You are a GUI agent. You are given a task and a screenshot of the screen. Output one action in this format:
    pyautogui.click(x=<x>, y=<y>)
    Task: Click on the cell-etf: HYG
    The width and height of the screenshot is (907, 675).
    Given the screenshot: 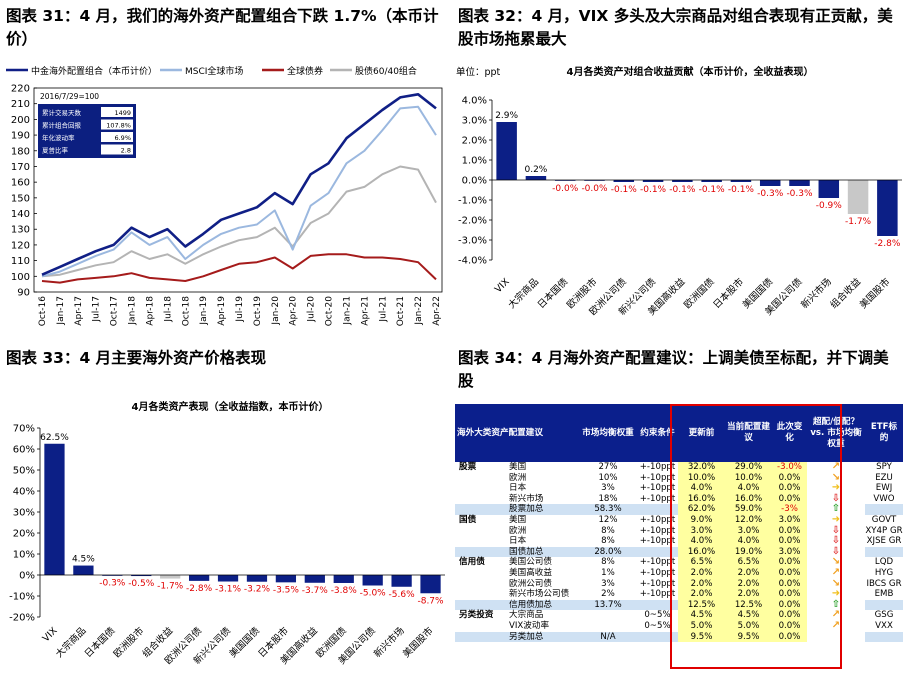 What is the action you would take?
    pyautogui.click(x=884, y=572)
    